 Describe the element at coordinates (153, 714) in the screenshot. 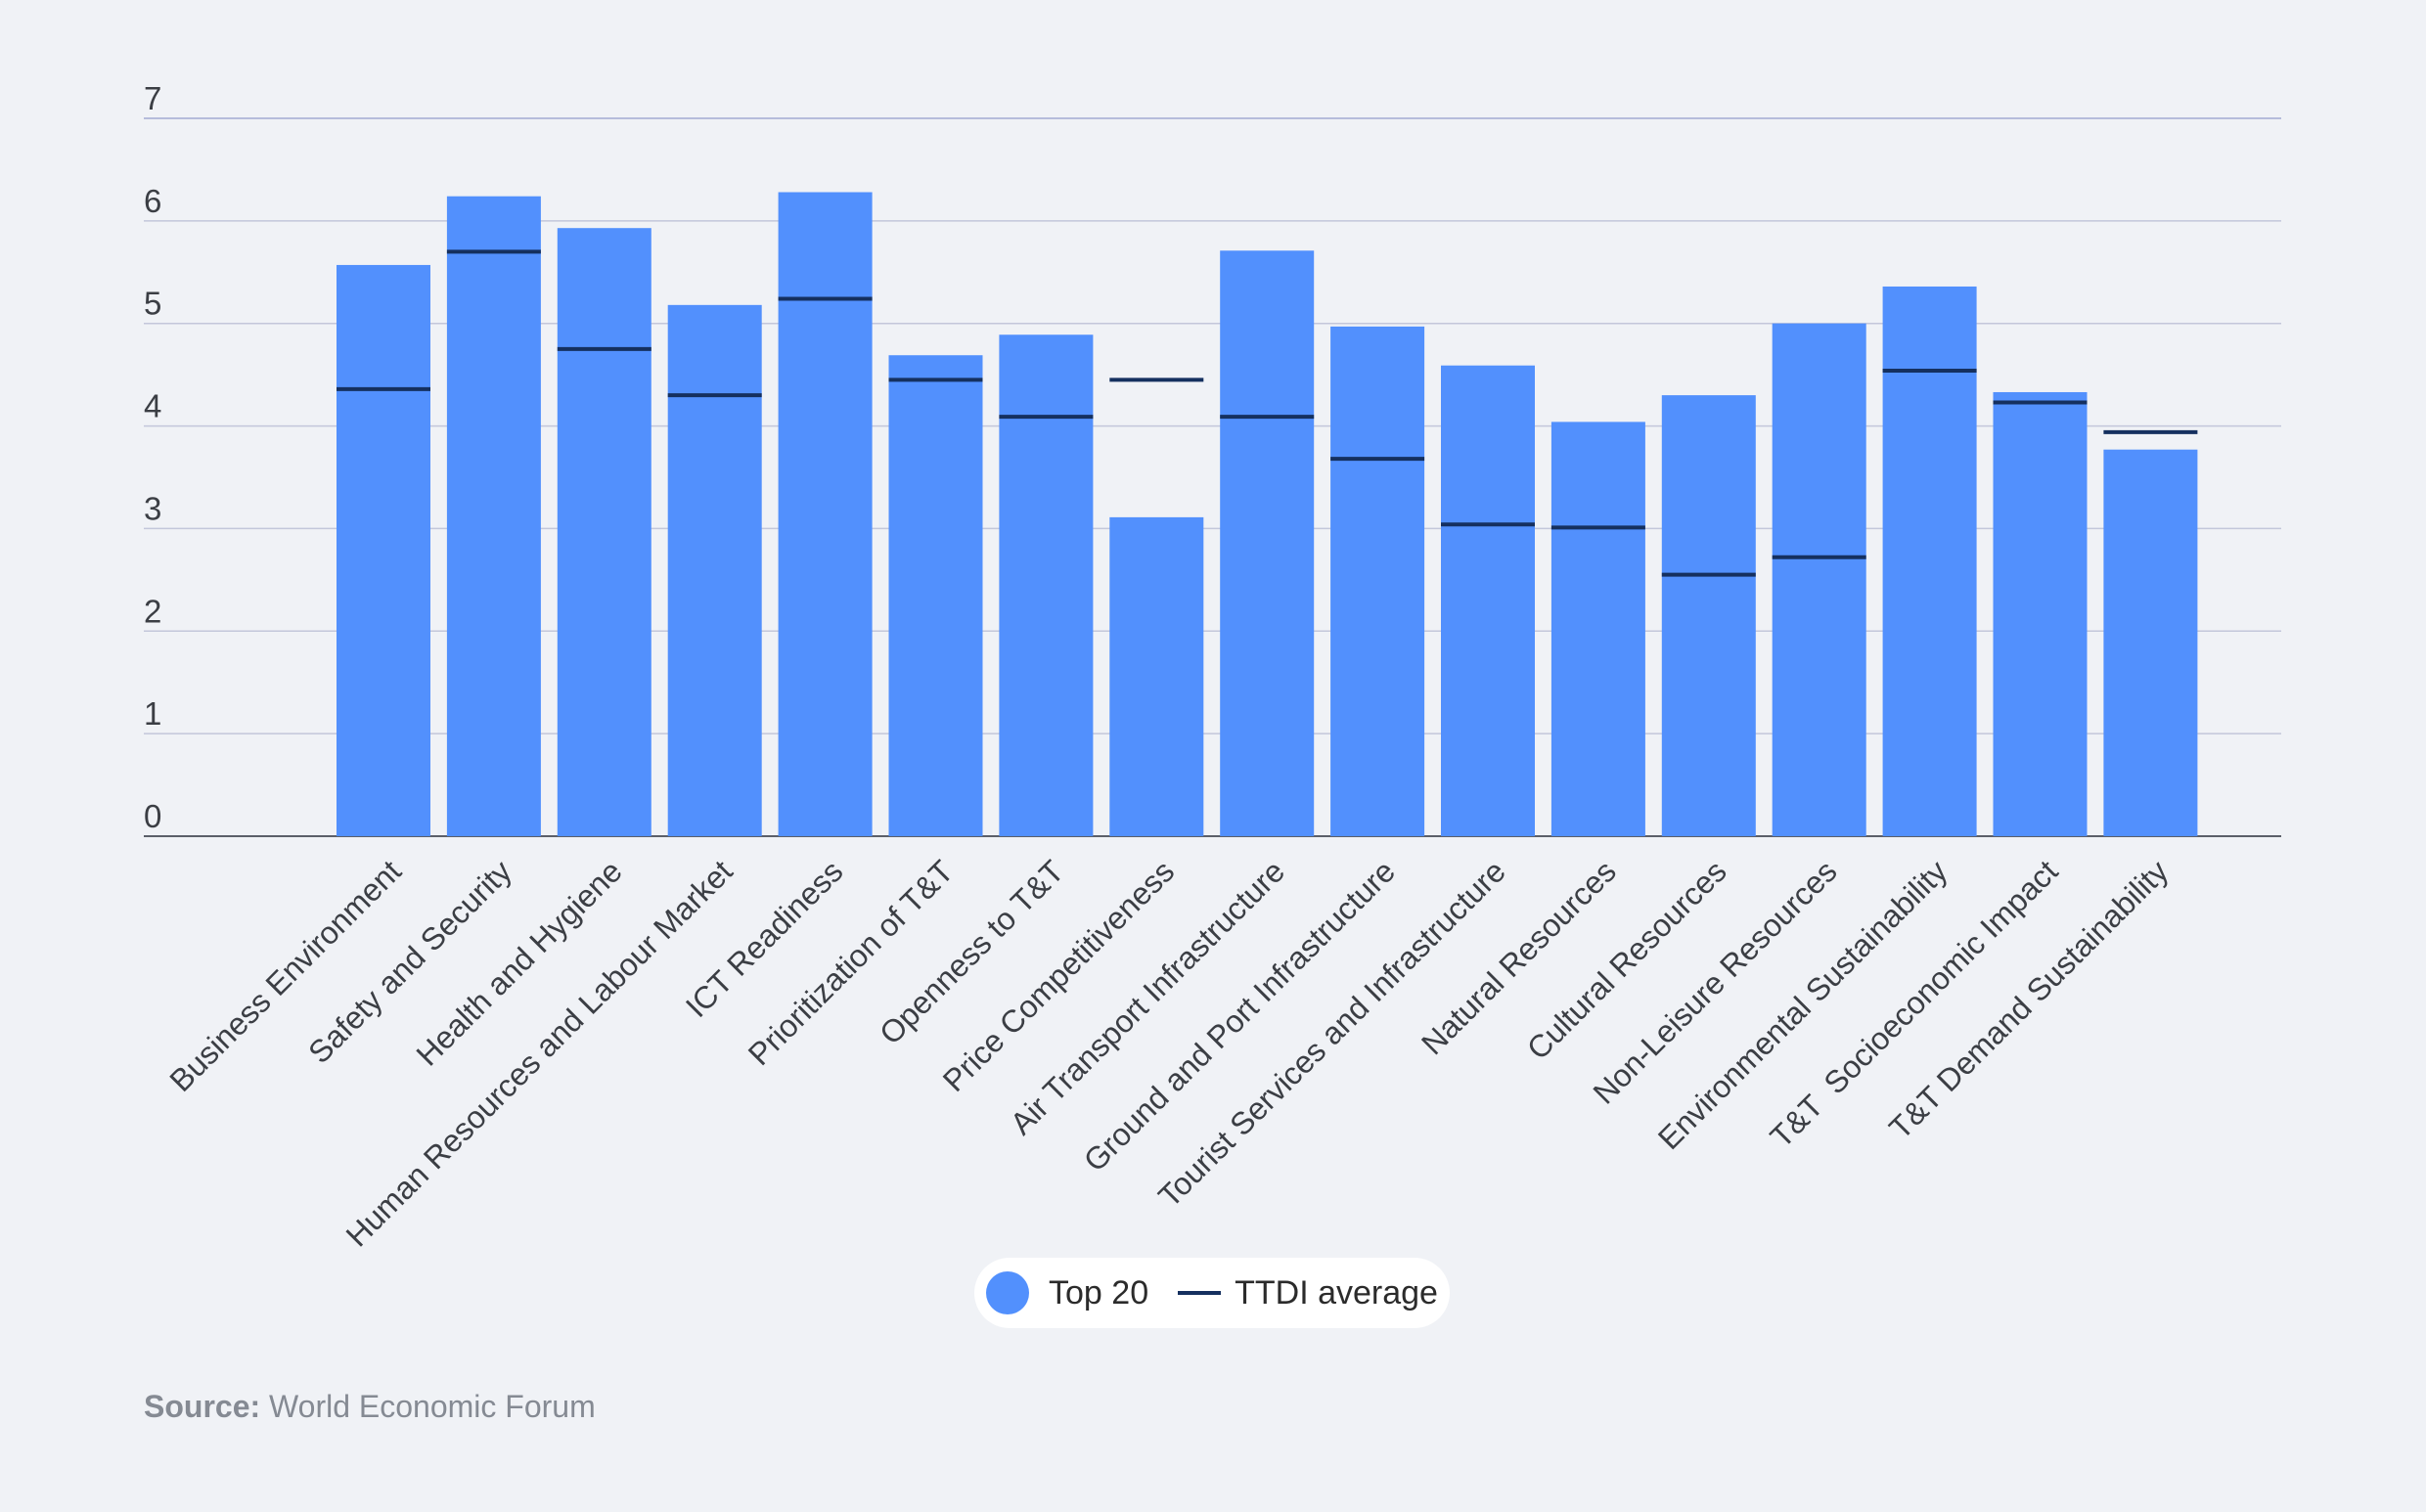

I see `y-tick-label-1: 1` at that location.